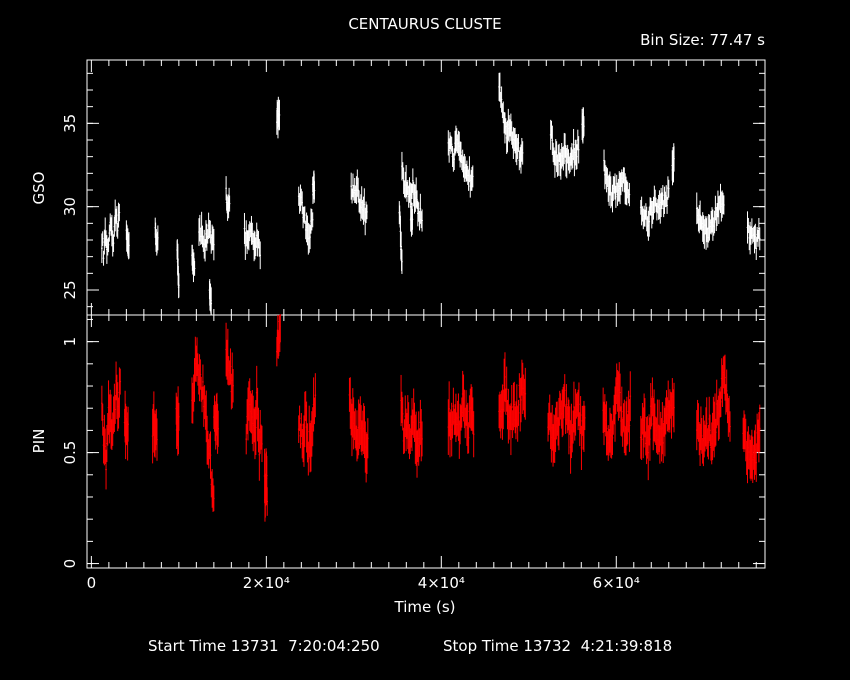 This screenshot has width=850, height=680. Describe the element at coordinates (424, 24) in the screenshot. I see `chart-title: CENTAURUS CLUSTE` at that location.